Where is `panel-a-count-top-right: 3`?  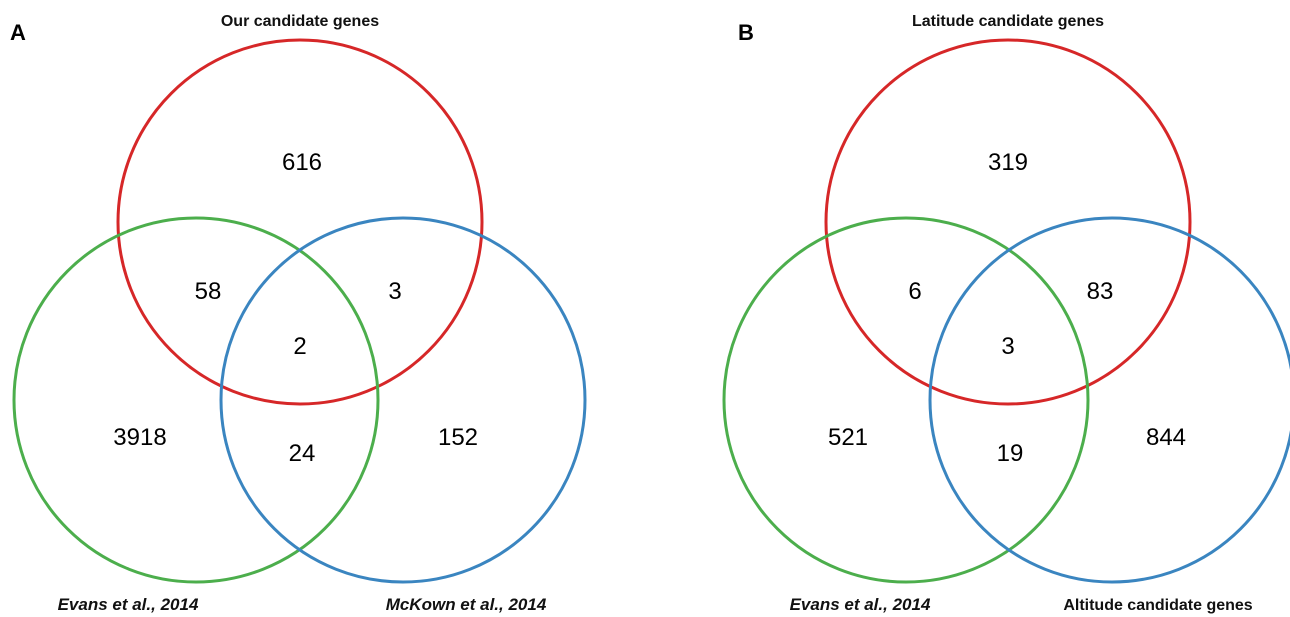
panel-a-count-top-right: 3 is located at coordinates (394, 291).